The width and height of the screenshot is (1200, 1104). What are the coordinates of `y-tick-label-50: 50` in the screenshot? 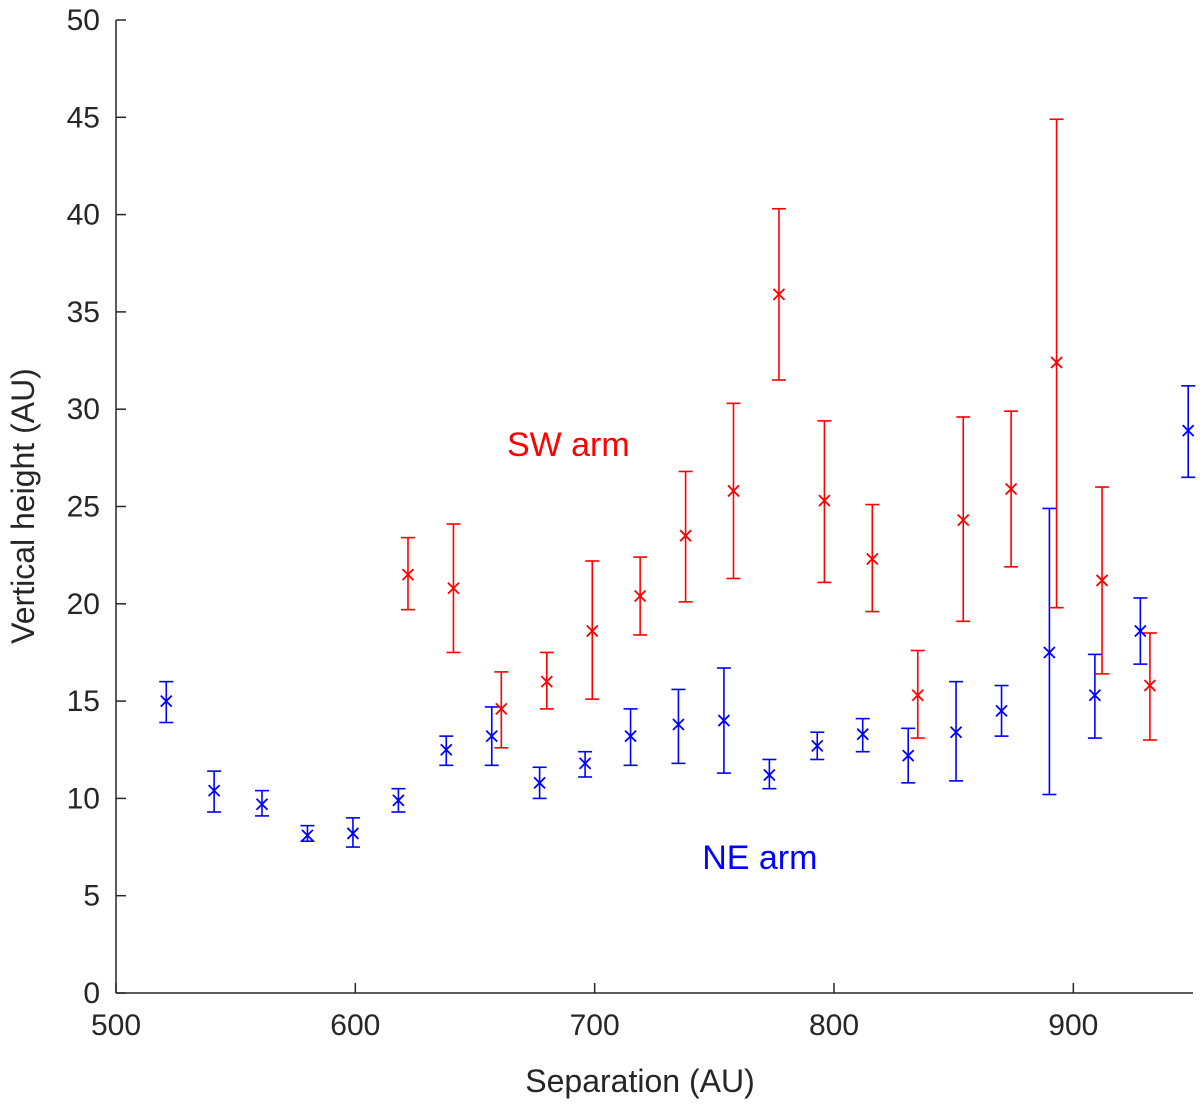 It's located at (83, 20).